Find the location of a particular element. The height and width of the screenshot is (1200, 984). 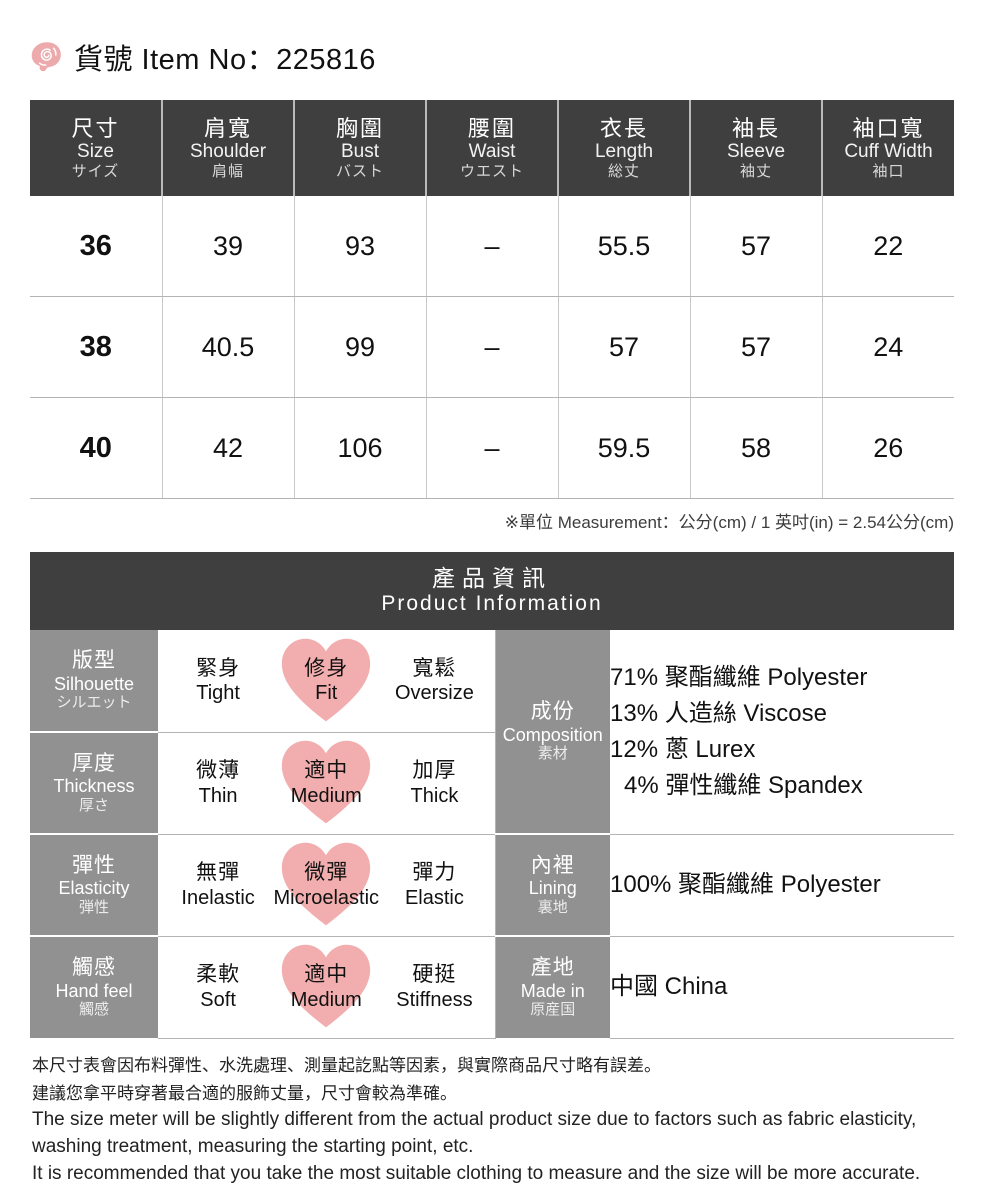

option-medium-handfeel-selected: 適中 Medium is located at coordinates (326, 986).